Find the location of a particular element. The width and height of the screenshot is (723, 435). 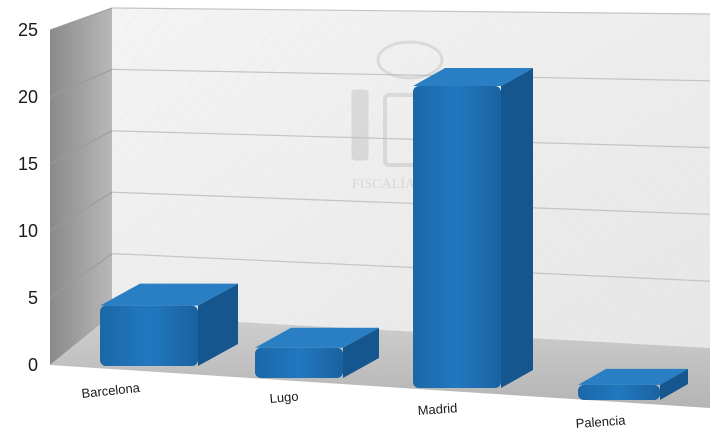

x-axis: Barcelona Lugo Madrid Palencia is located at coordinates (354, 405).